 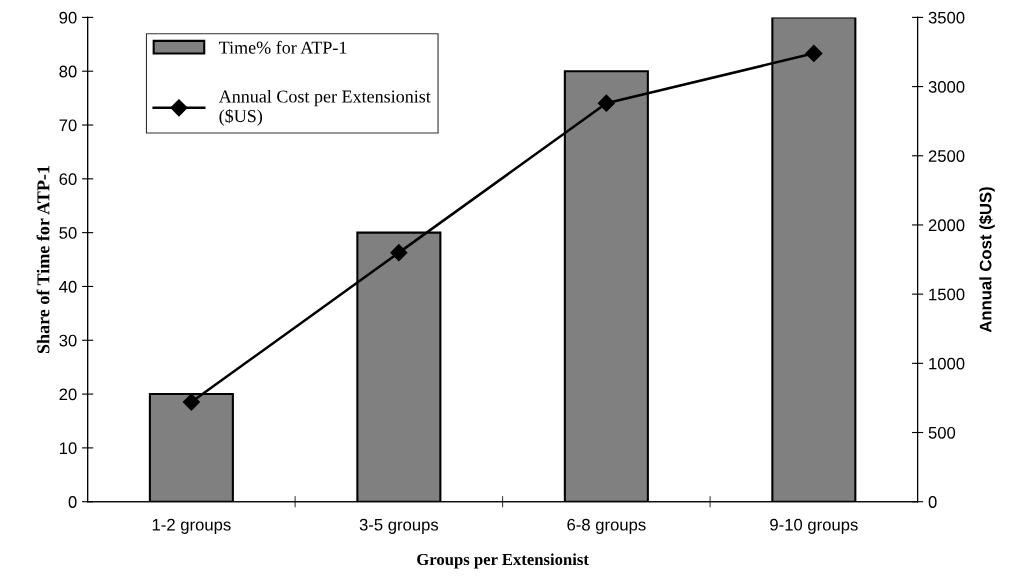 I want to click on y-tick-label: 90, so click(x=68, y=17).